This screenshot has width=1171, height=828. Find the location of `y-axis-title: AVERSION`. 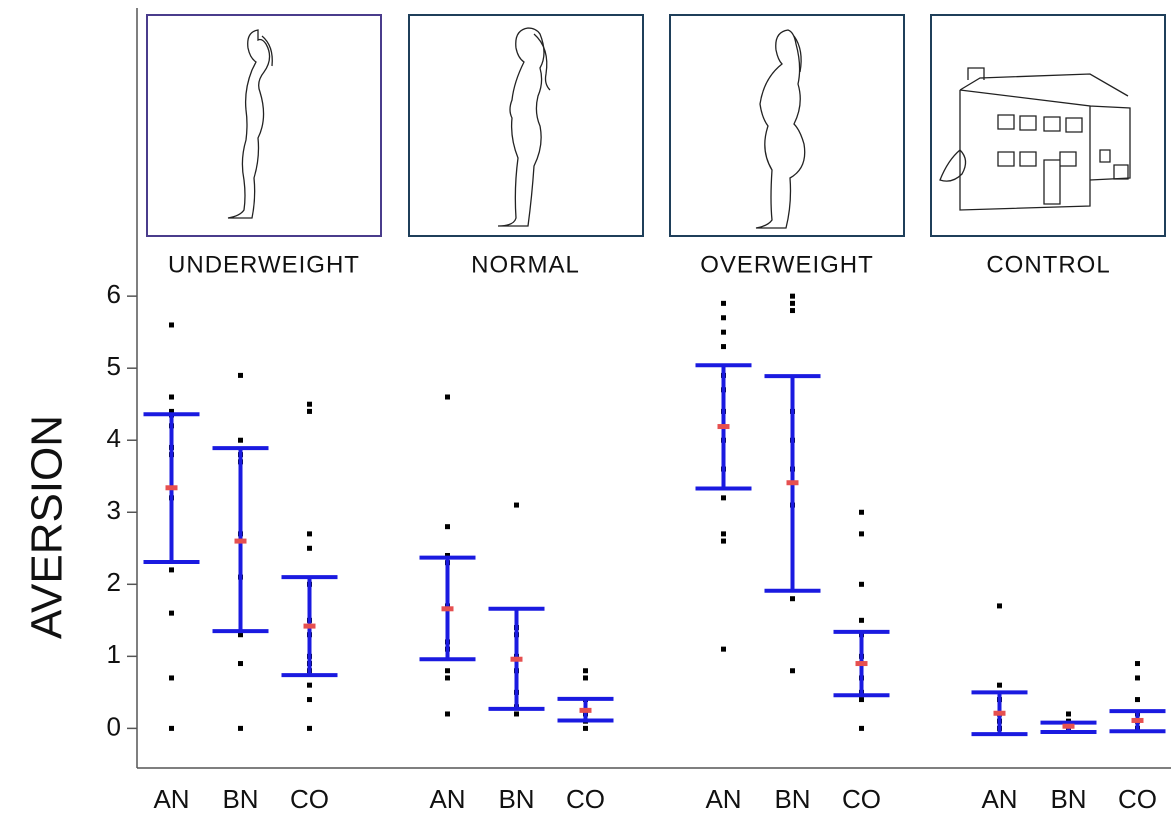

y-axis-title: AVERSION is located at coordinates (47, 527).